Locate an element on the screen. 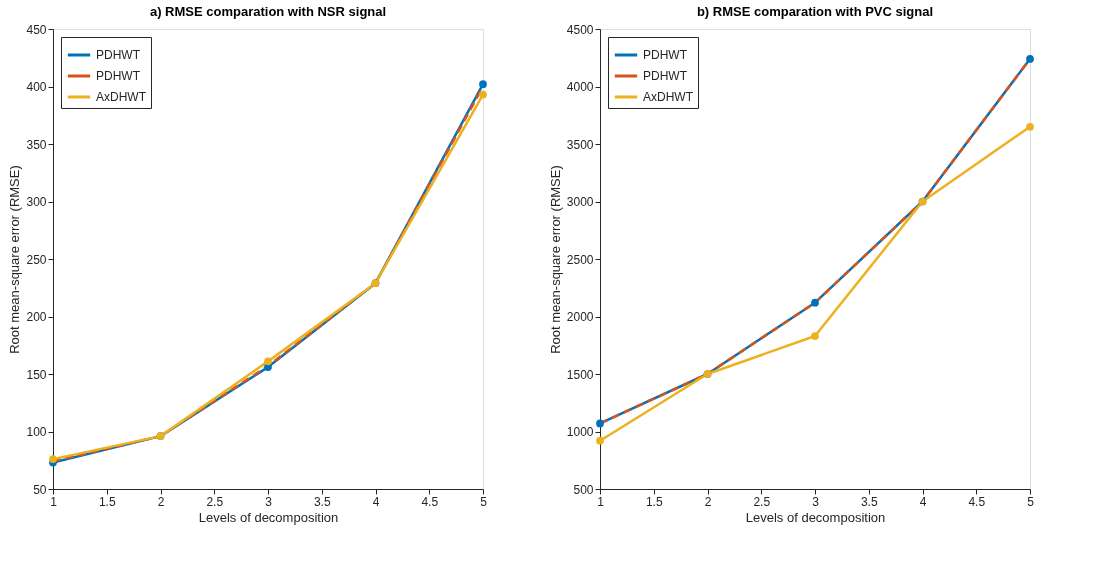 The height and width of the screenshot is (562, 1094). y-tick-label: 1500 is located at coordinates (580, 374).